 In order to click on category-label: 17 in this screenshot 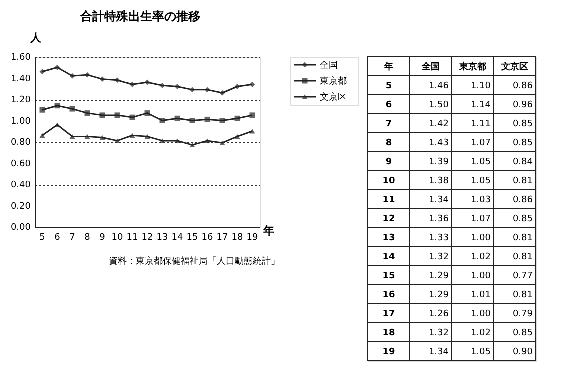, I will do `click(389, 315)`.